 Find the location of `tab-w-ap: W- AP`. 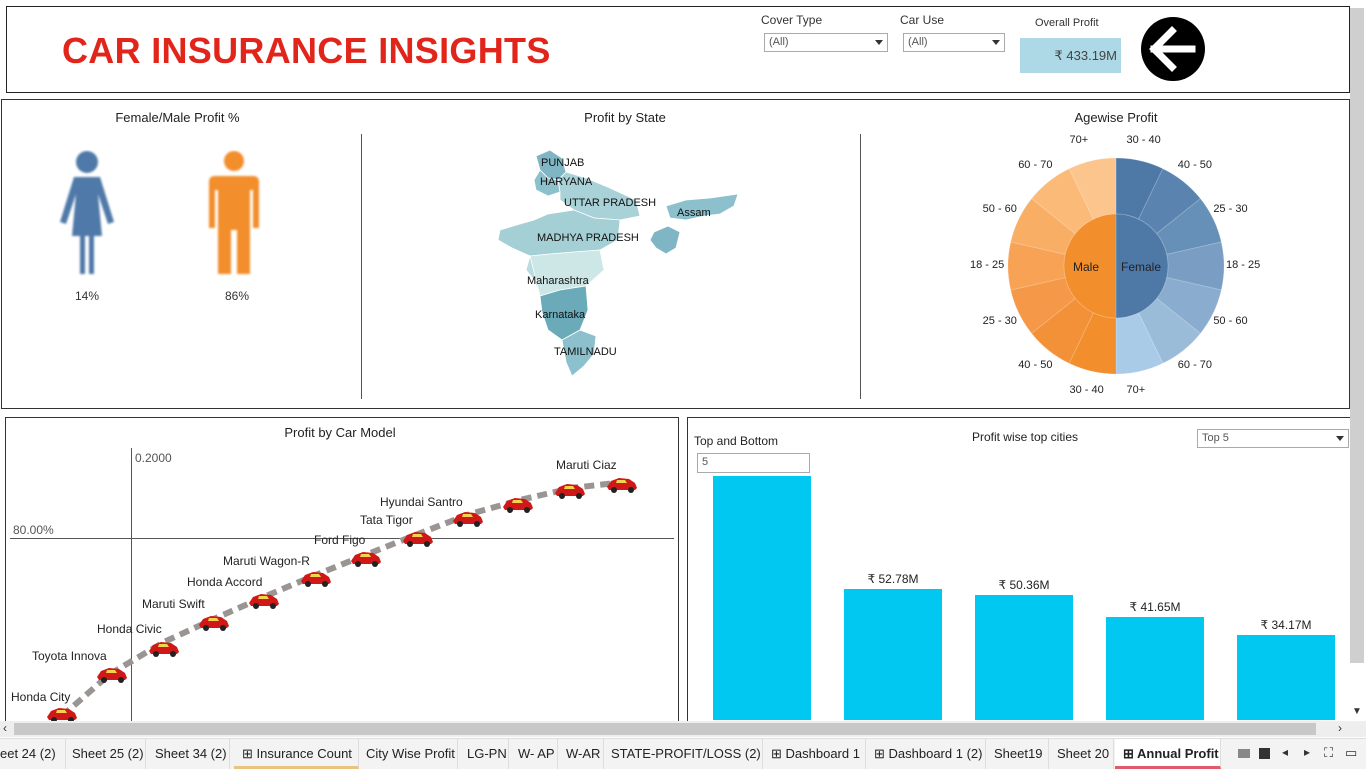

tab-w-ap: W- AP is located at coordinates (534, 754).